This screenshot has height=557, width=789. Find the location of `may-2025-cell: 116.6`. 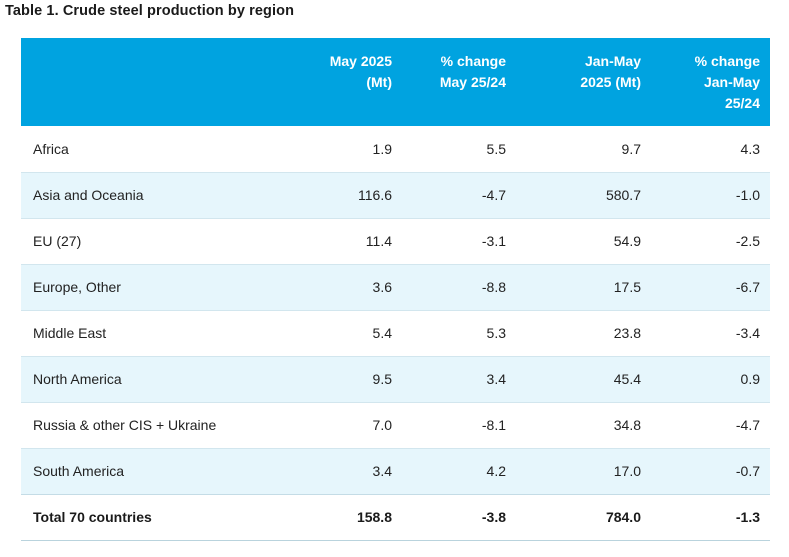

may-2025-cell: 116.6 is located at coordinates (319, 195).